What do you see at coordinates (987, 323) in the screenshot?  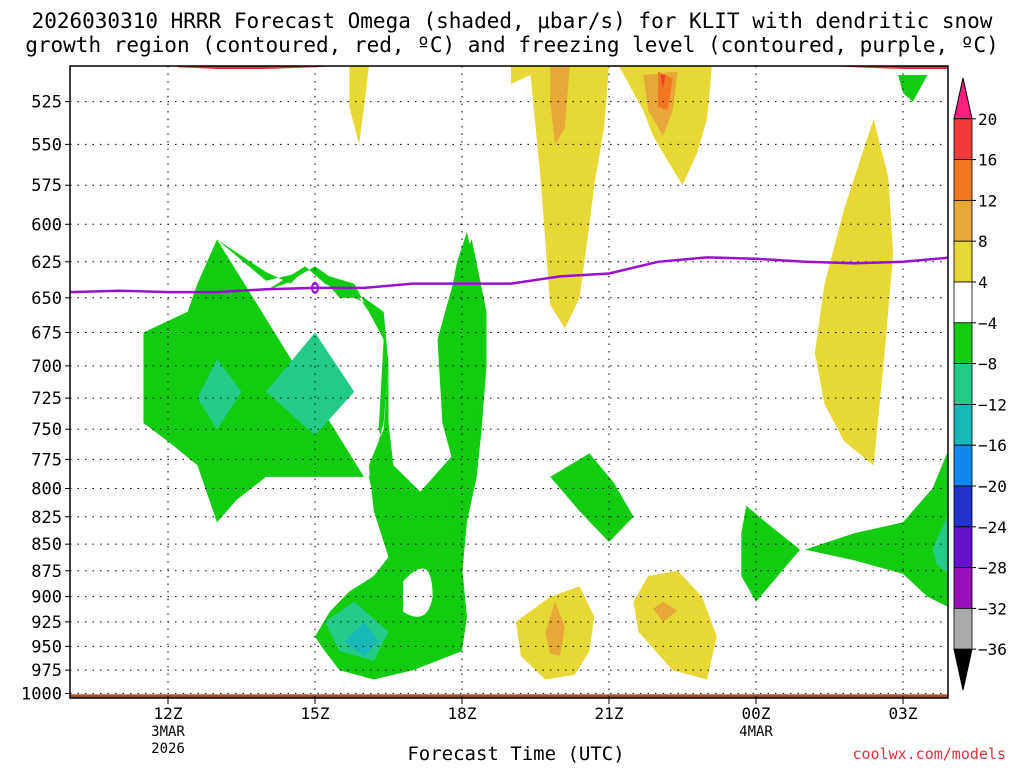 I see `colorbar-label-5: −4` at bounding box center [987, 323].